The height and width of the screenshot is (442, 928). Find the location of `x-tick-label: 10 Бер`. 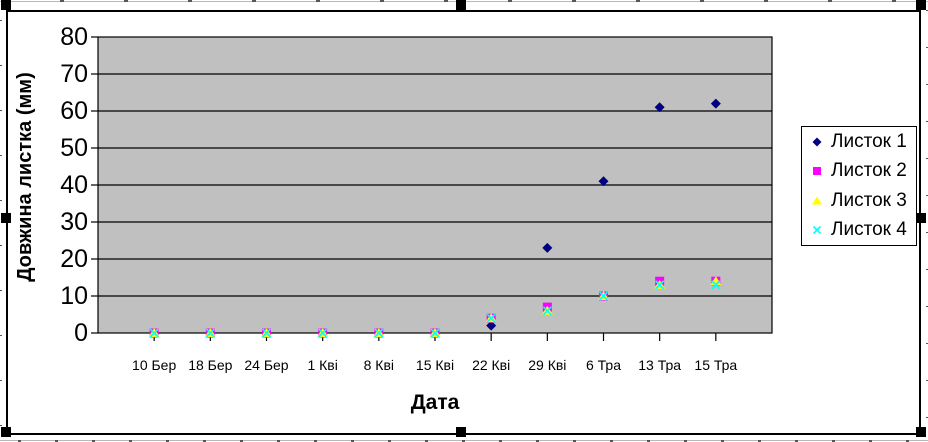

x-tick-label: 10 Бер is located at coordinates (154, 365).